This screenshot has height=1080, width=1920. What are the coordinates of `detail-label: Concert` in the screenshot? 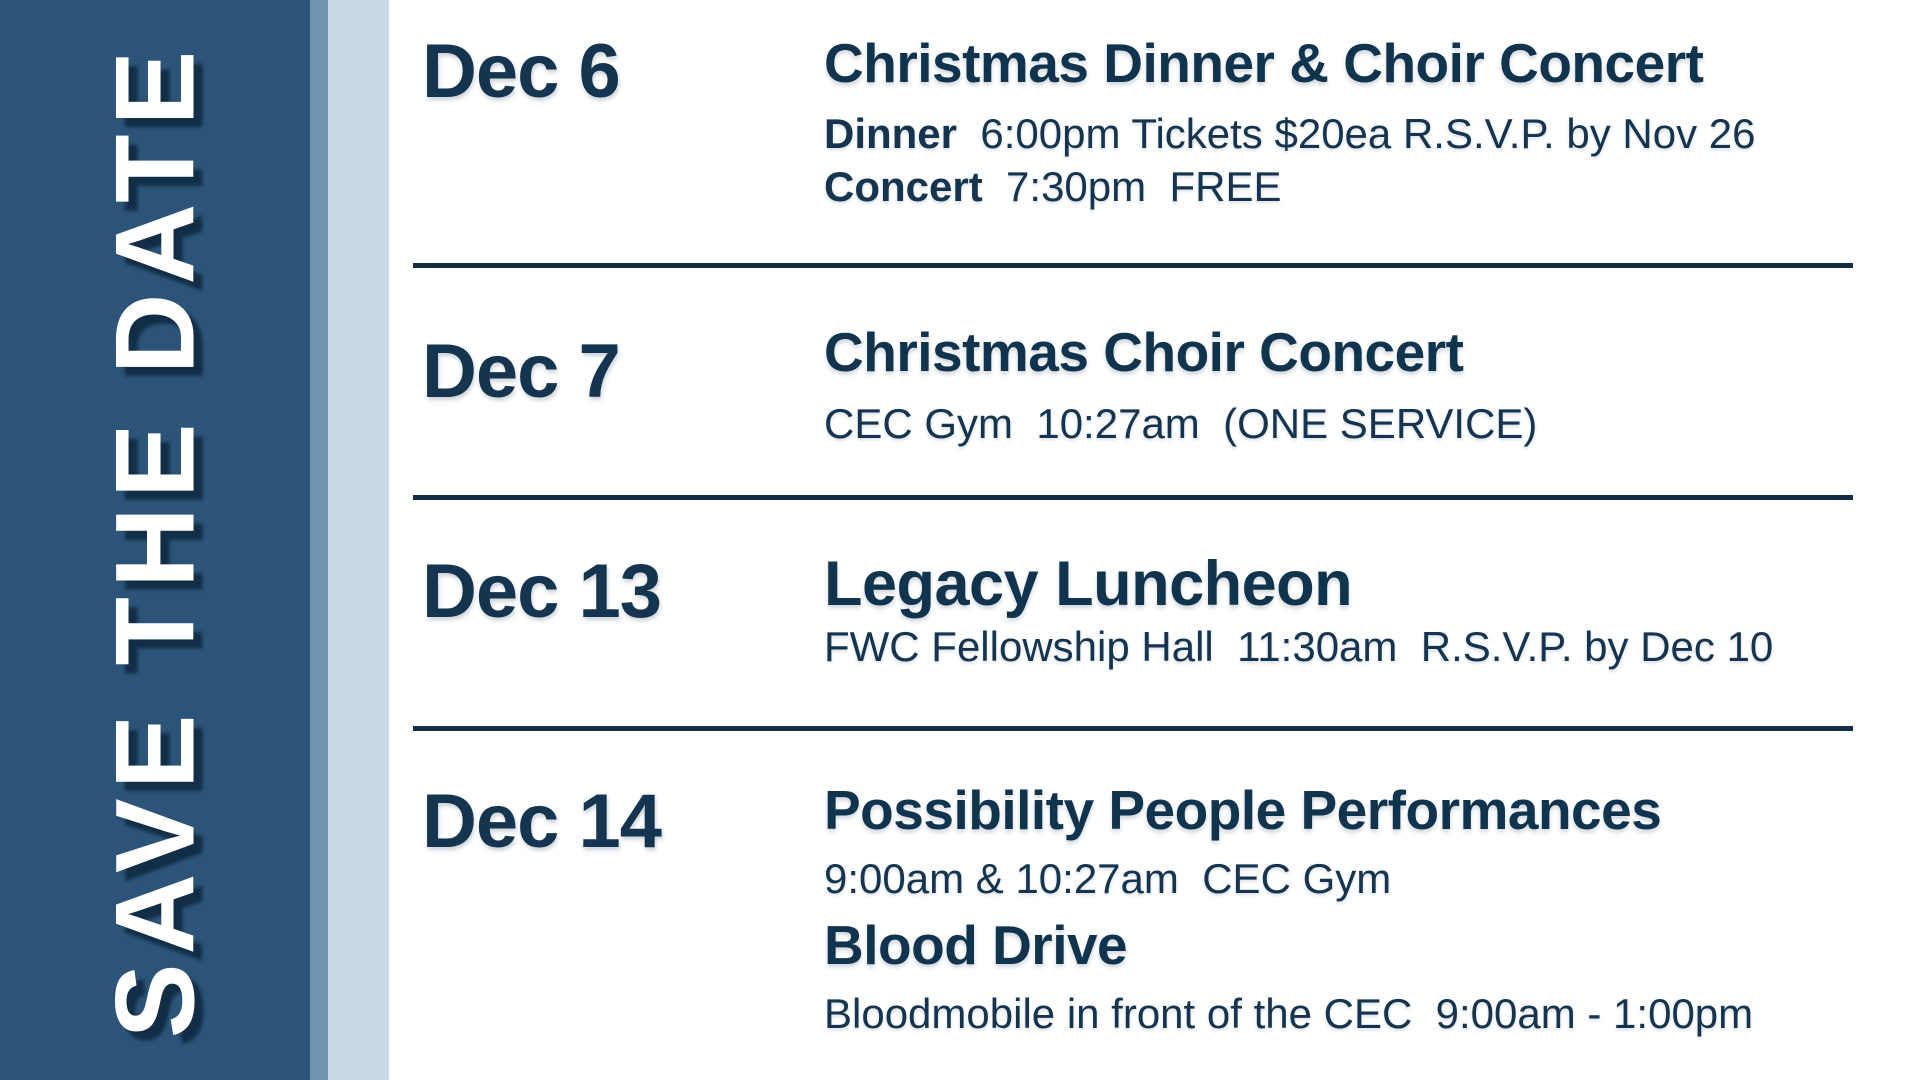 It's located at (903, 186).